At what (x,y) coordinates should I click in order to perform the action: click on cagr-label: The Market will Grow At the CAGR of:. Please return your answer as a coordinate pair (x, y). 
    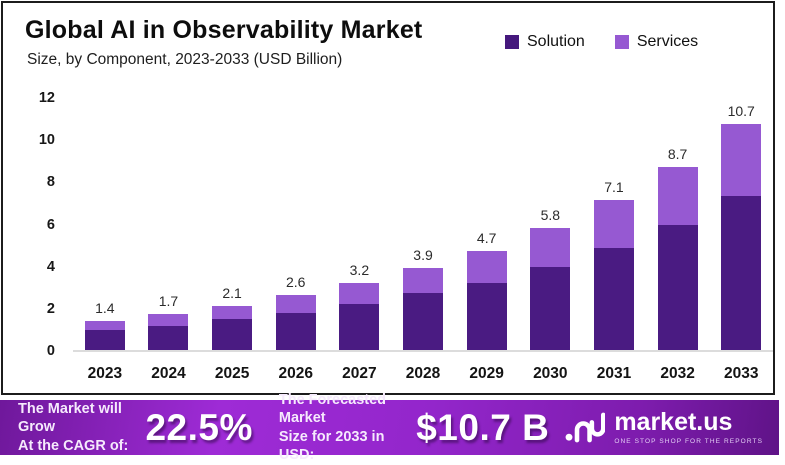
    Looking at the image, I should click on (73, 427).